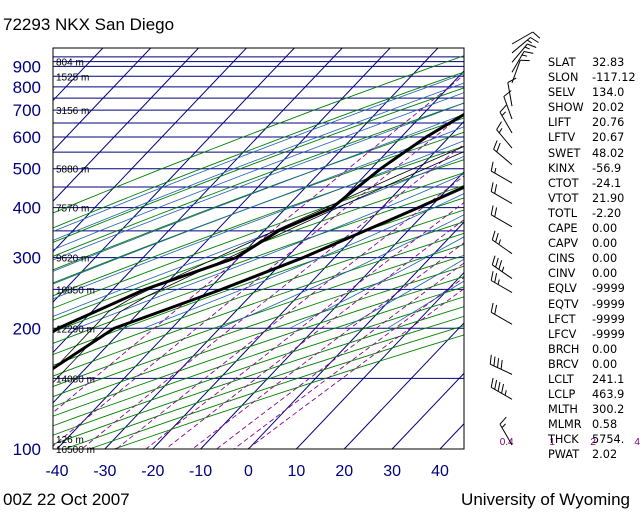  What do you see at coordinates (563, 229) in the screenshot?
I see `index-name: CAPE` at bounding box center [563, 229].